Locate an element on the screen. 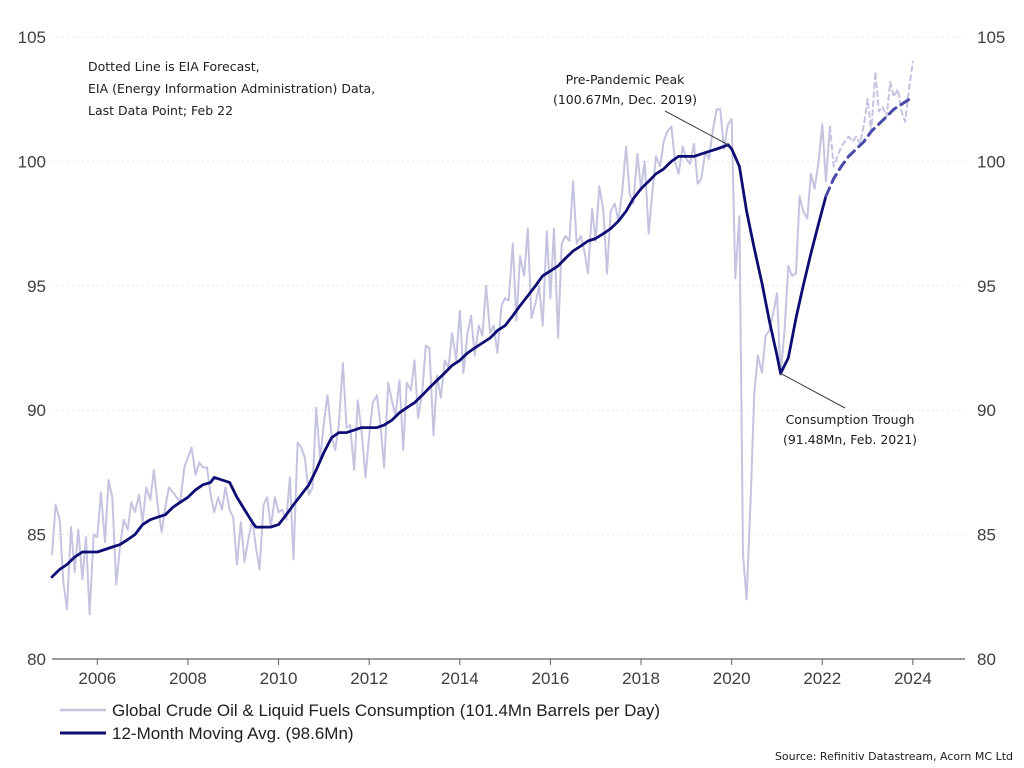 The height and width of the screenshot is (768, 1024). series-line-average-forecast is located at coordinates (867, 147).